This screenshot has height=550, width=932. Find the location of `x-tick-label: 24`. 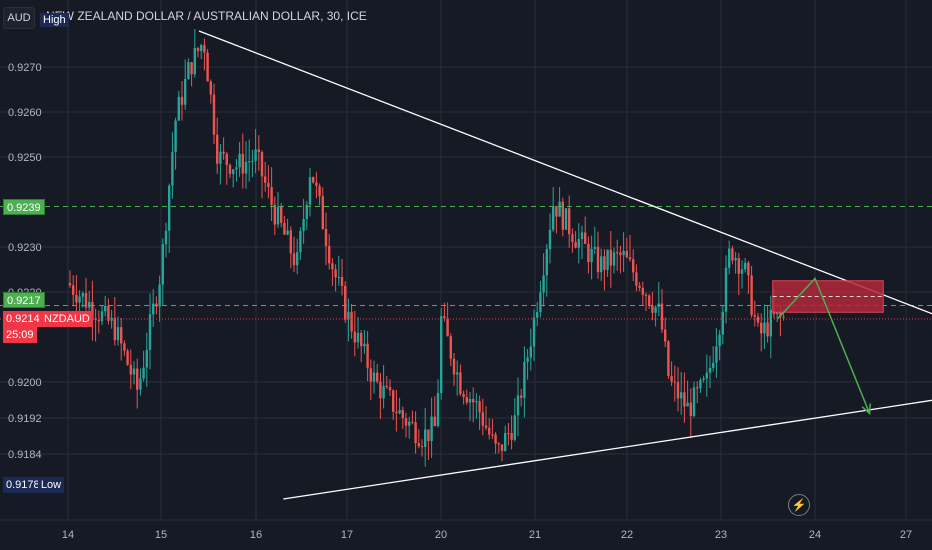

x-tick-label: 24 is located at coordinates (815, 535).